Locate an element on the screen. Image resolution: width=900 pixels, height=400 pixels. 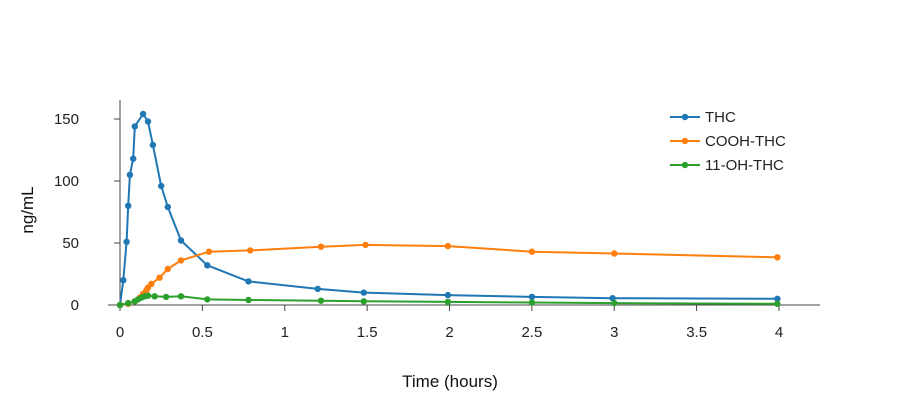
x-axis-title: Time (hours) is located at coordinates (450, 381).